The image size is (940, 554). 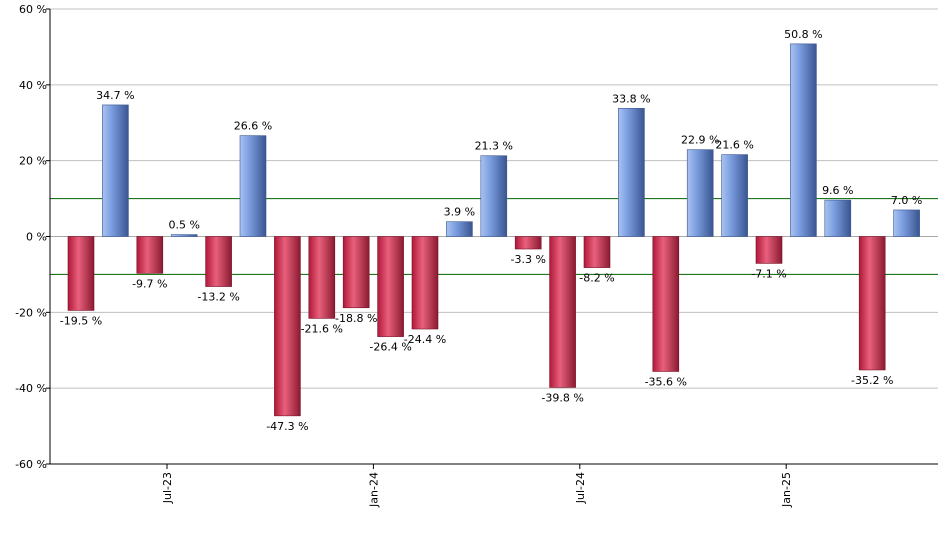 I want to click on data-label-0: -19.5 %, so click(x=81, y=320).